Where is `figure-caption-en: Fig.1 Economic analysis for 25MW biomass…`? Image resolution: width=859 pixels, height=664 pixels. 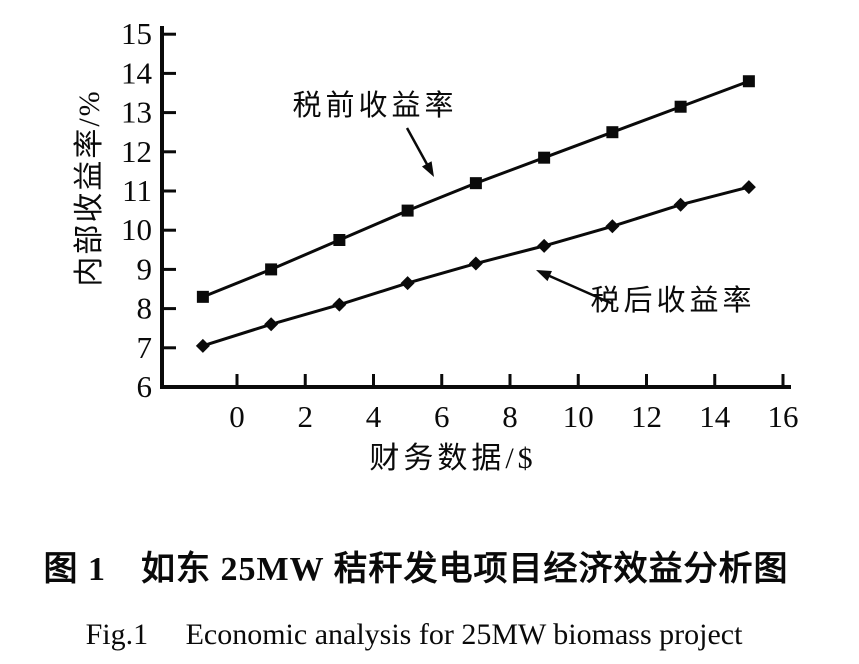
figure-caption-en: Fig.1 Economic analysis for 25MW biomass… is located at coordinates (414, 634).